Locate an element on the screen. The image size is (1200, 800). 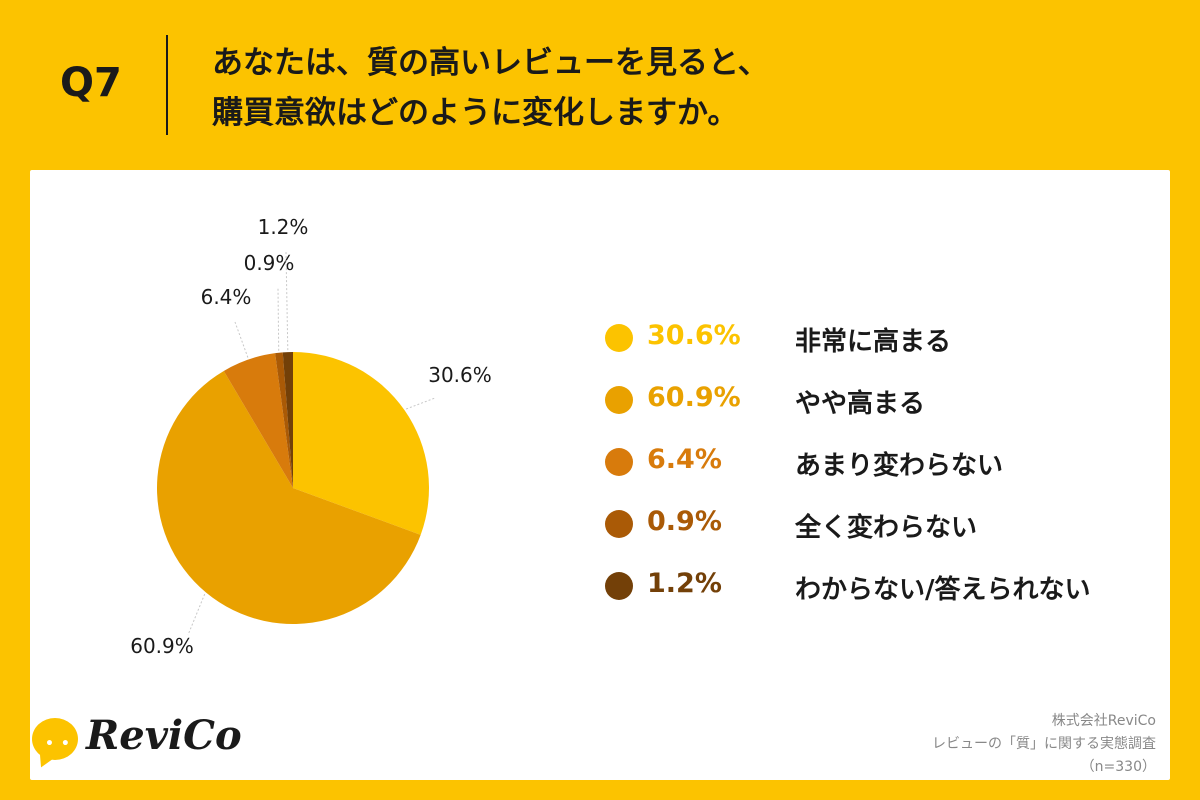
legend-value: 6.4% is located at coordinates (684, 459).